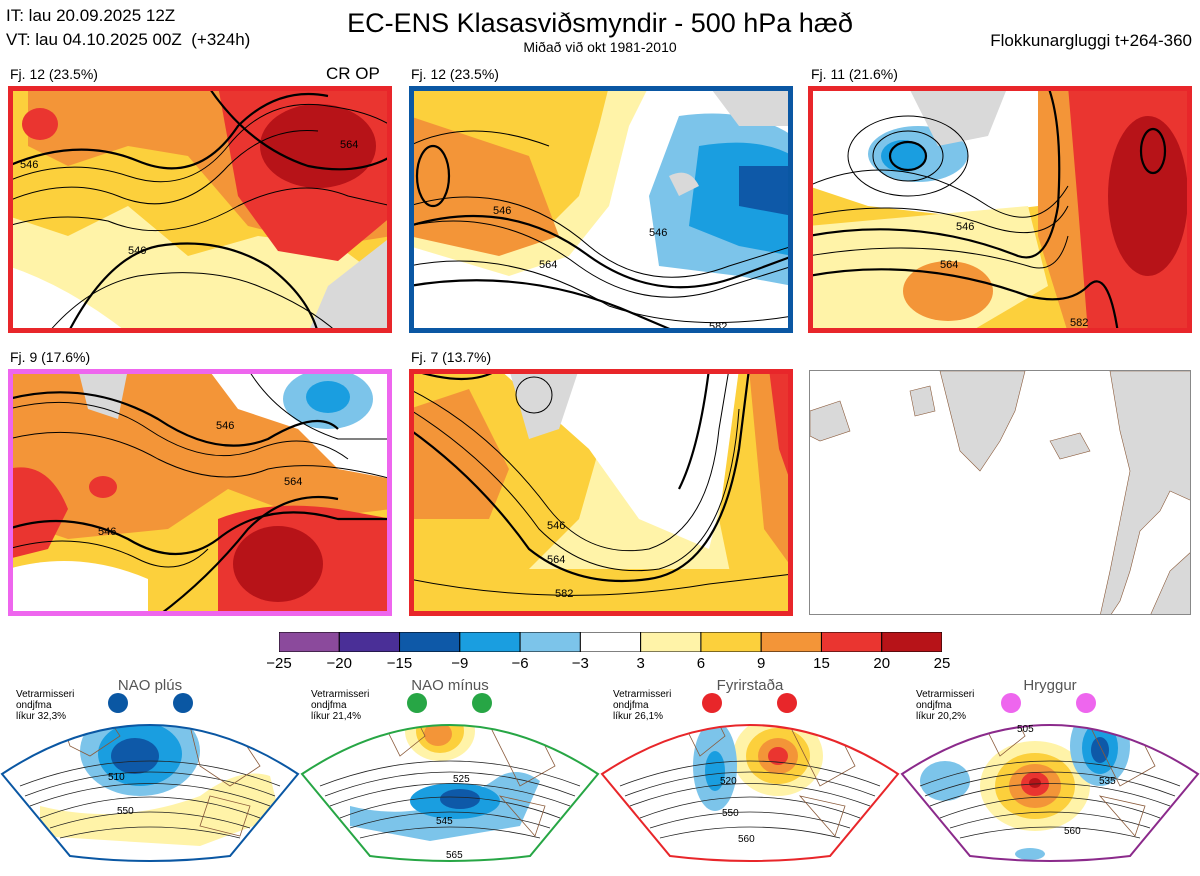 Image resolution: width=1200 pixels, height=876 pixels. What do you see at coordinates (1000, 492) in the screenshot?
I see `base-map-empty` at bounding box center [1000, 492].